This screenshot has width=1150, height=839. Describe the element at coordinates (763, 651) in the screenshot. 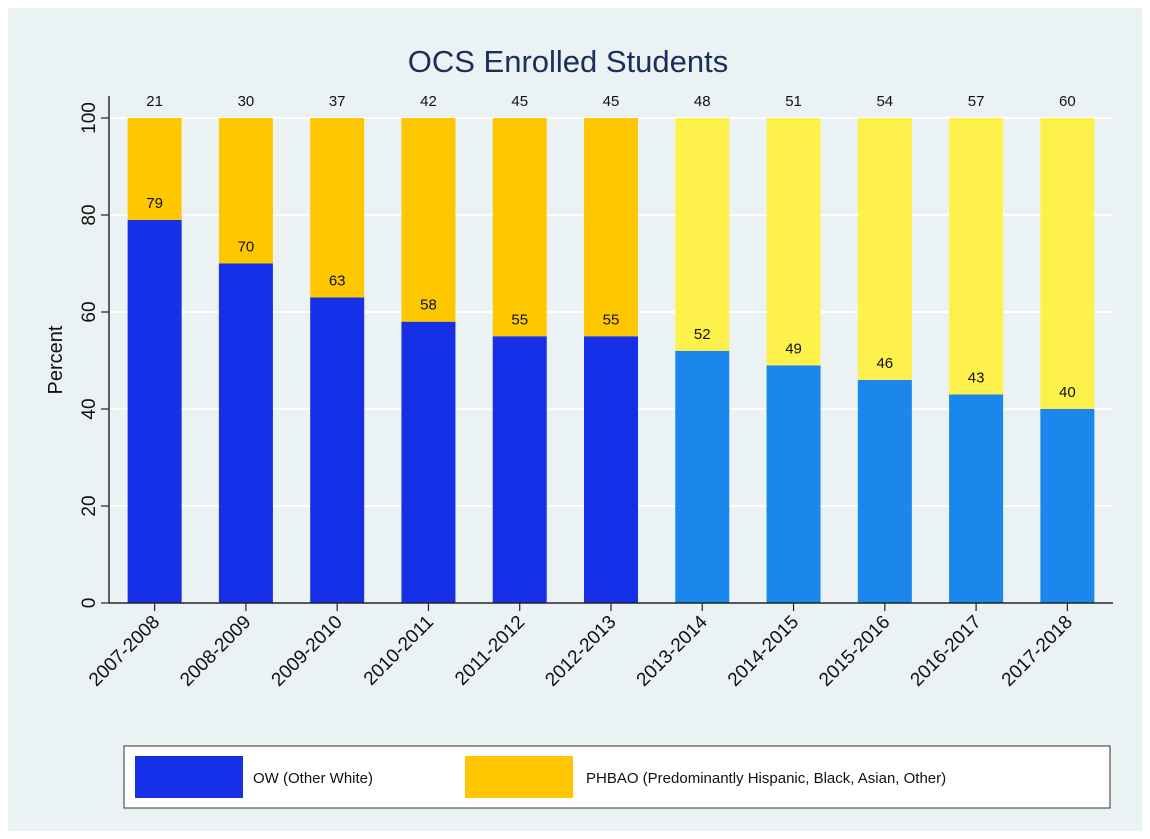

I see `x-tick-label: 2014-2015` at that location.